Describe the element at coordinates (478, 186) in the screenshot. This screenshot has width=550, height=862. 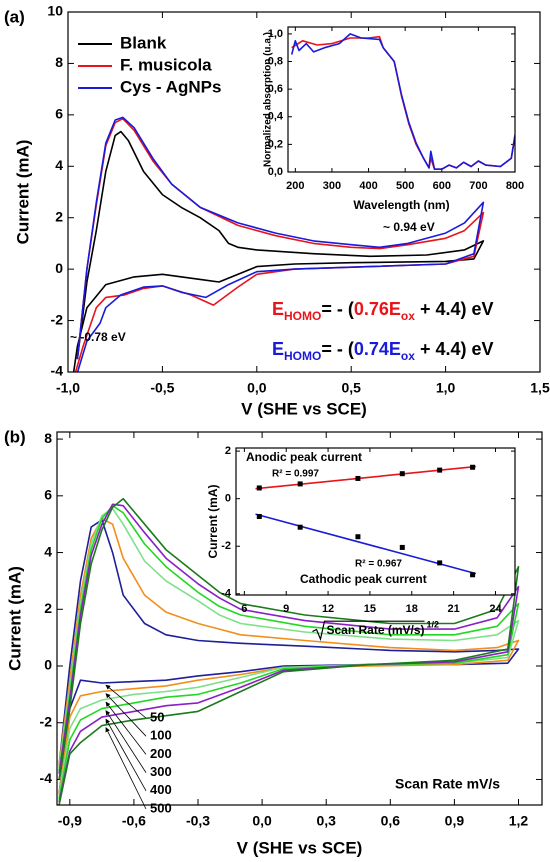
I see `x-tick-label: 700` at that location.